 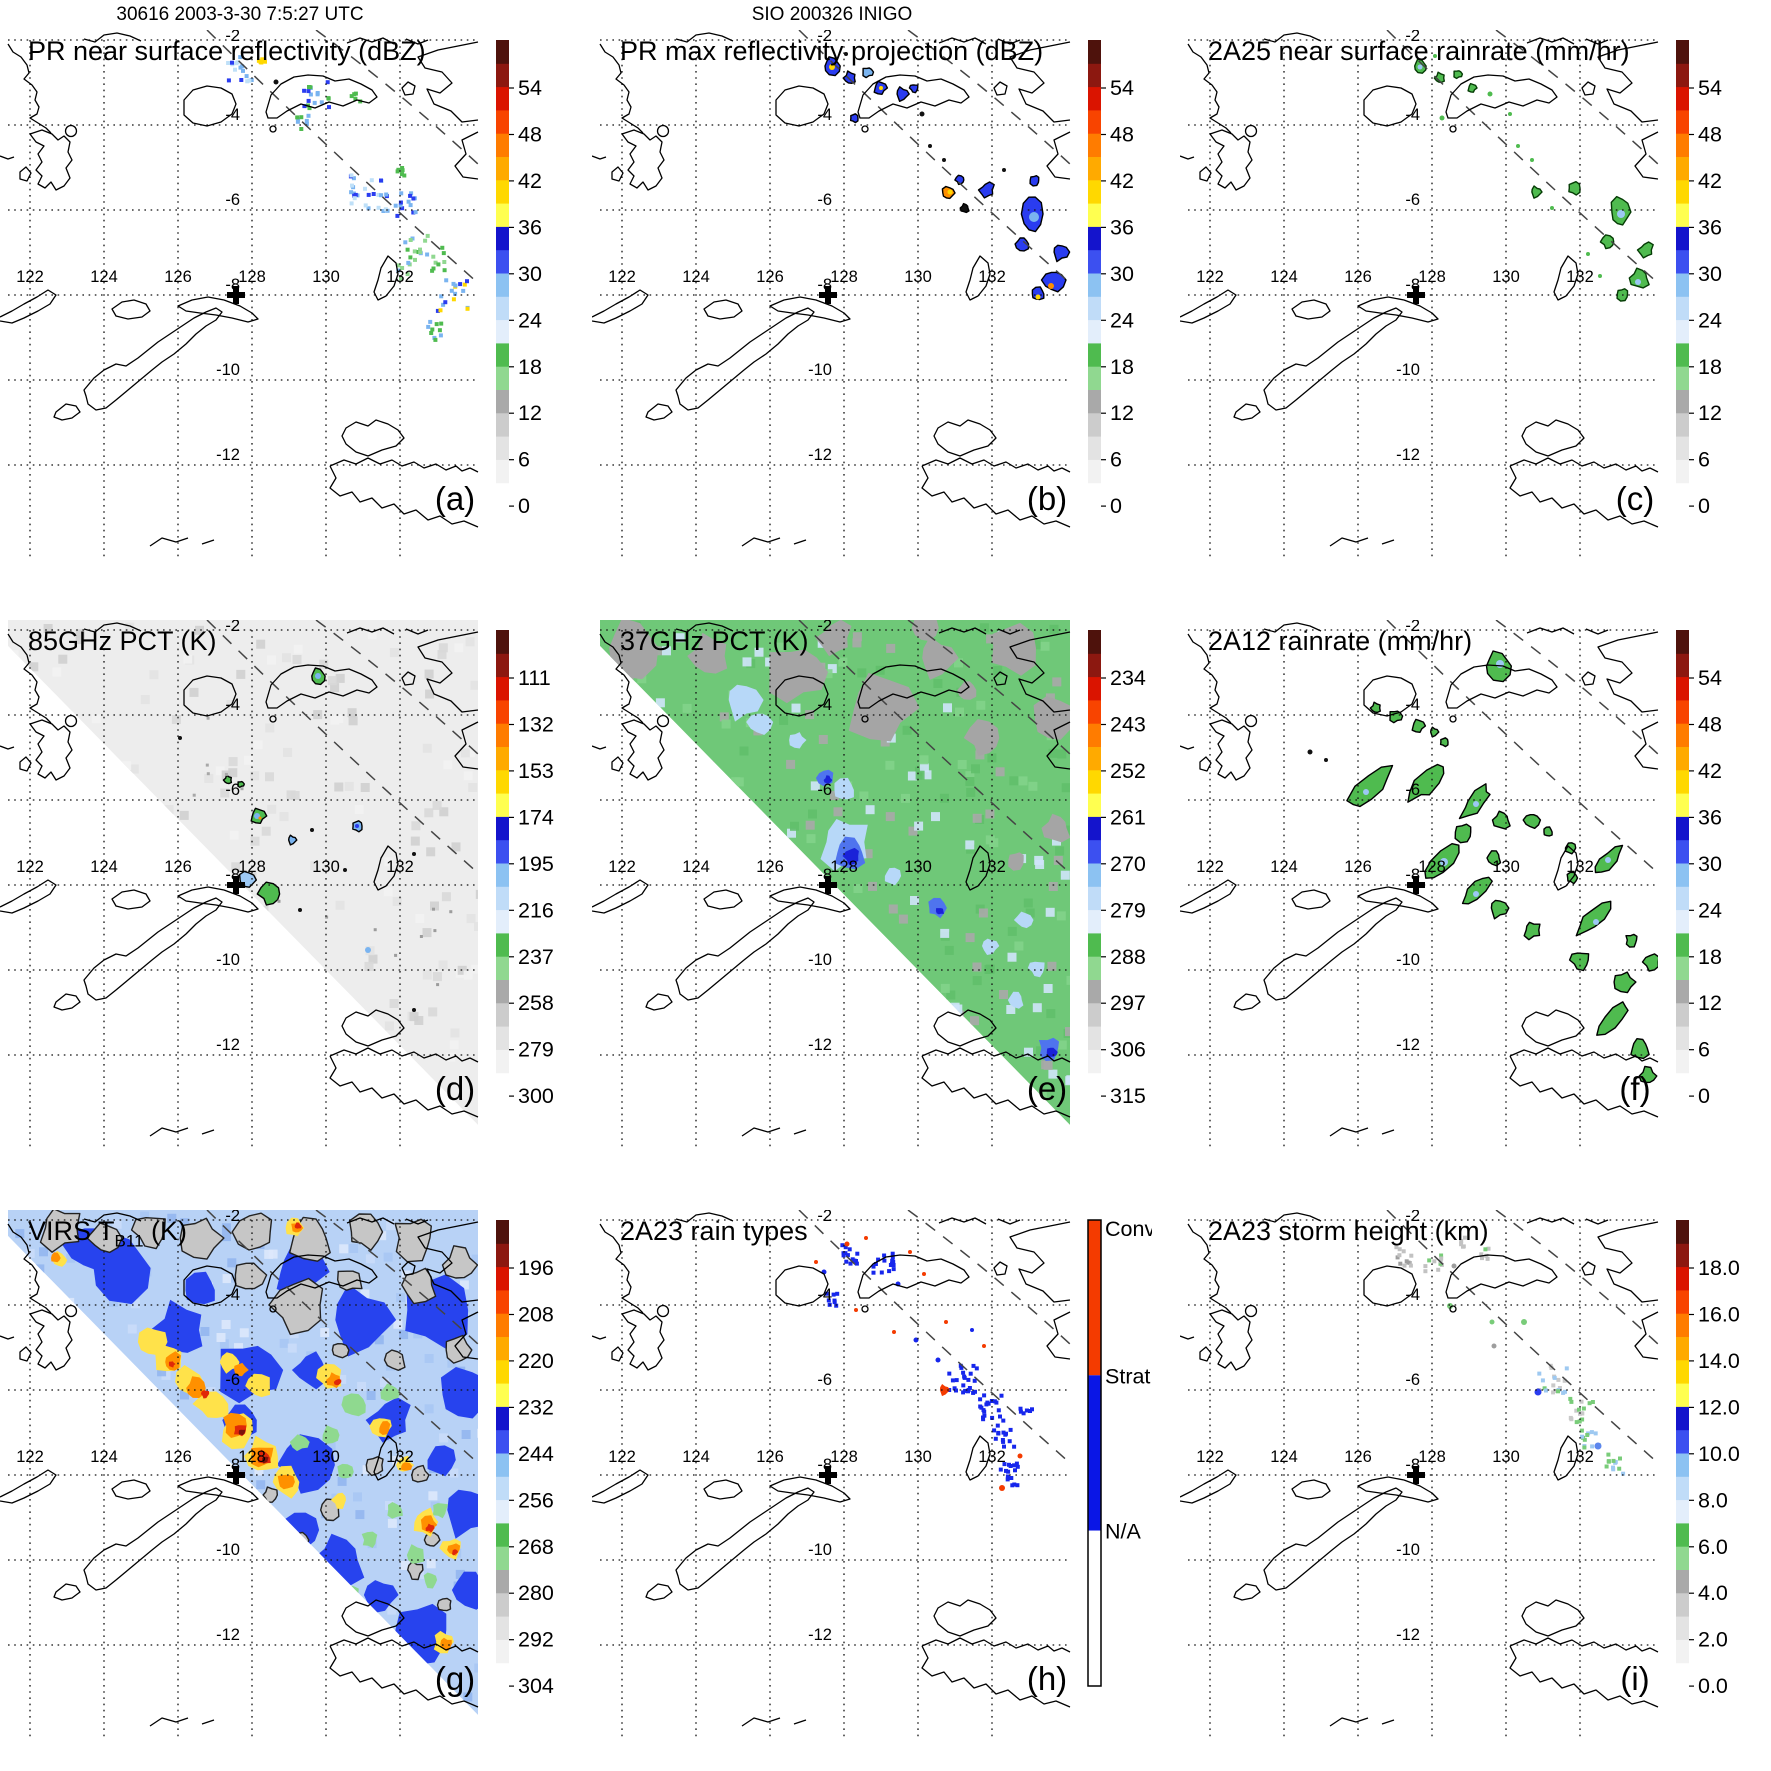 What do you see at coordinates (536, 1096) in the screenshot?
I see `colorbar-tick-label: 300` at bounding box center [536, 1096].